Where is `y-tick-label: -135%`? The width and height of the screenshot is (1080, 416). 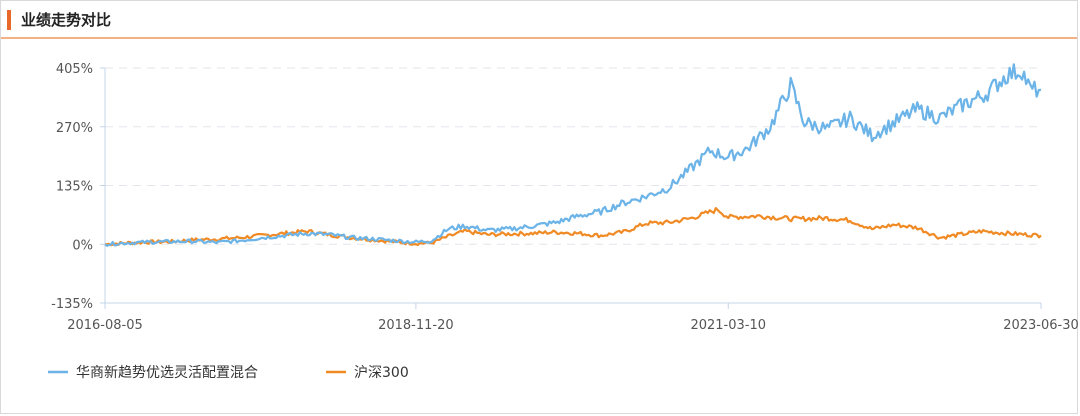
y-tick-label: -135% is located at coordinates (72, 304).